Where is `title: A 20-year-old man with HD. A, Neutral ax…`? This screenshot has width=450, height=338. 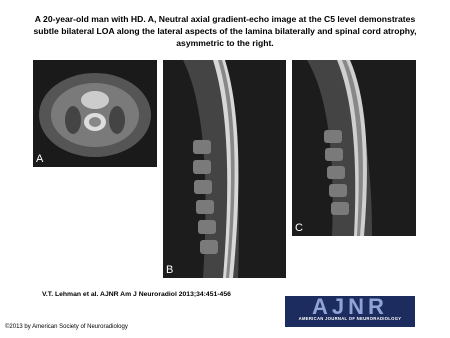 title: A 20-year-old man with HD. A, Neutral ax… is located at coordinates (225, 31).